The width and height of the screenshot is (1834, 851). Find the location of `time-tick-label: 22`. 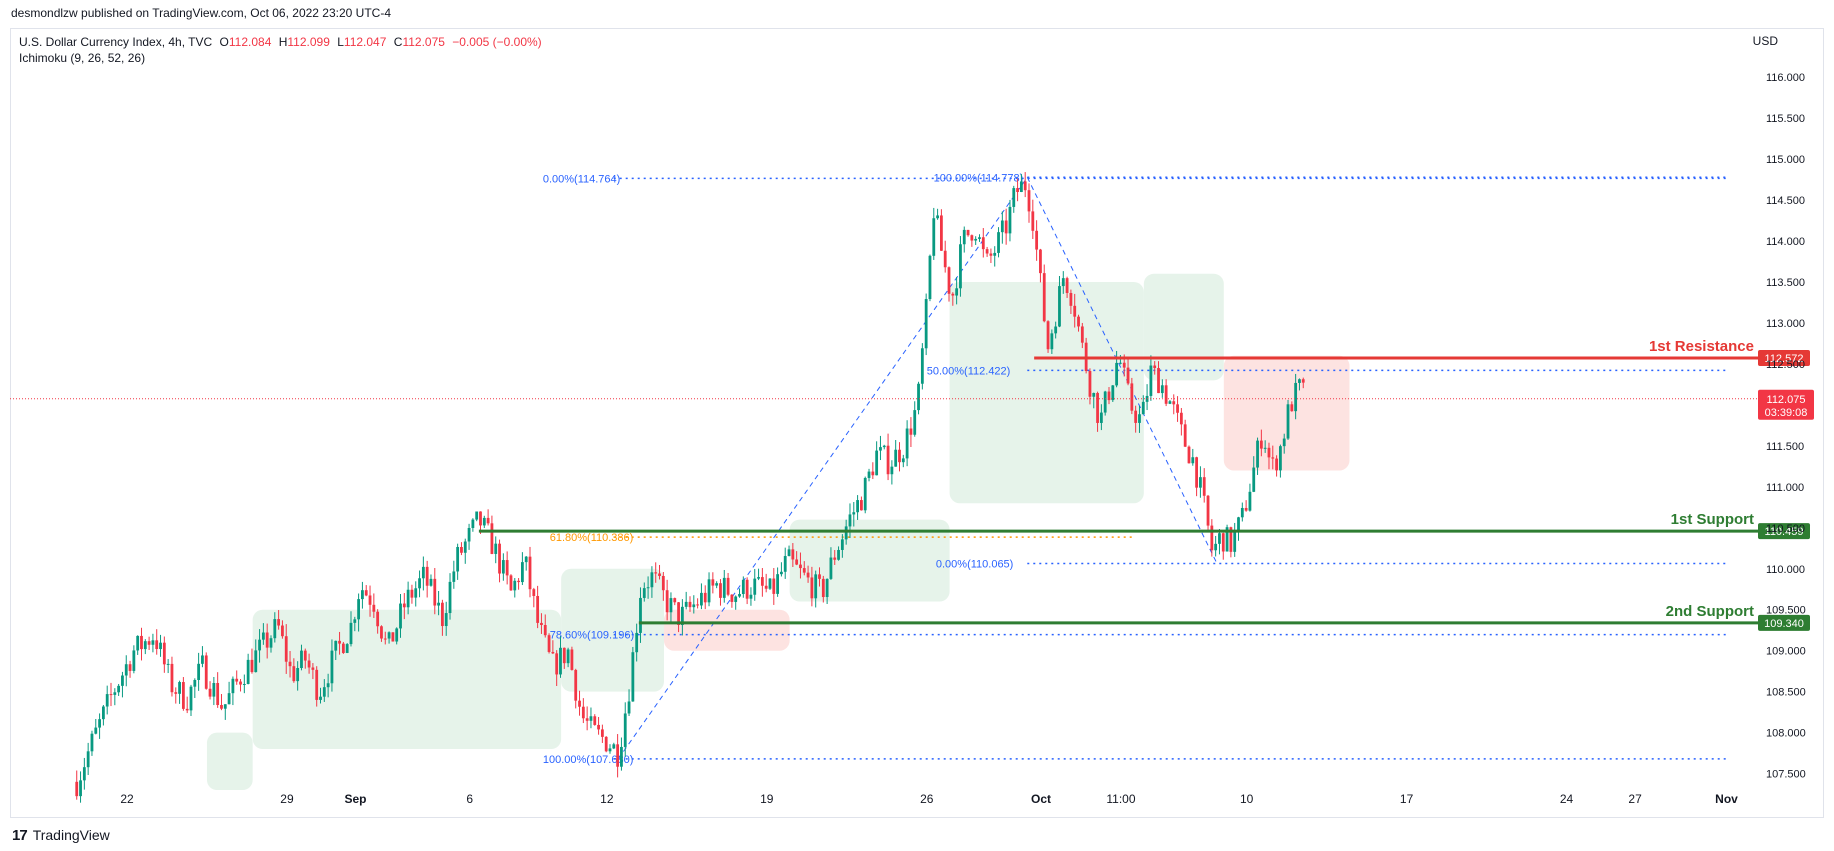

time-tick-label: 22 is located at coordinates (127, 799).